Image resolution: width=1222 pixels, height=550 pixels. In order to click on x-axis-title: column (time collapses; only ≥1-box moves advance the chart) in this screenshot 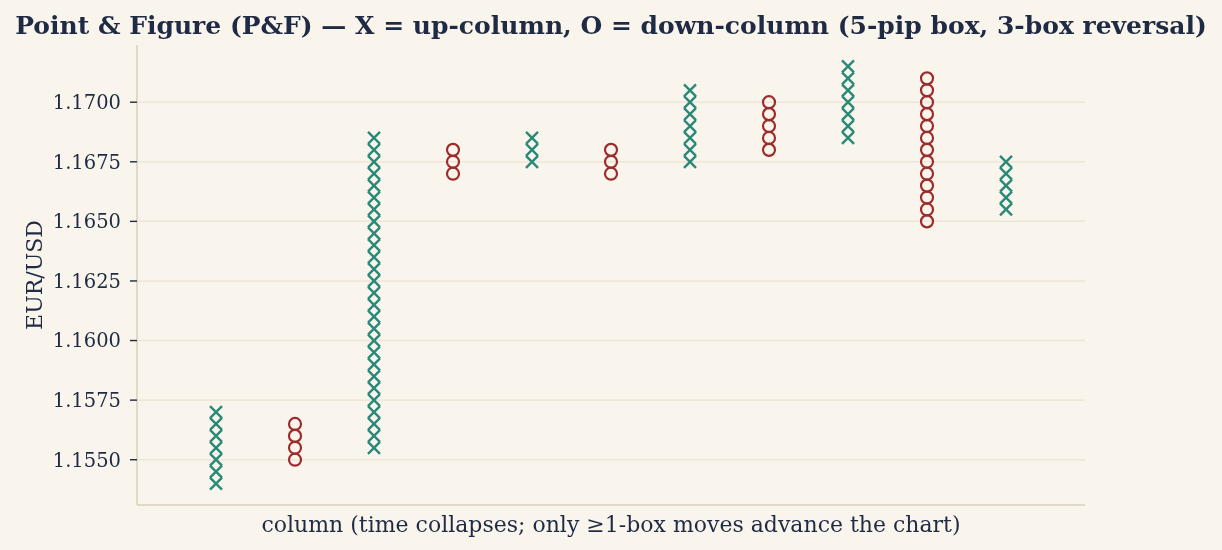, I will do `click(611, 524)`.